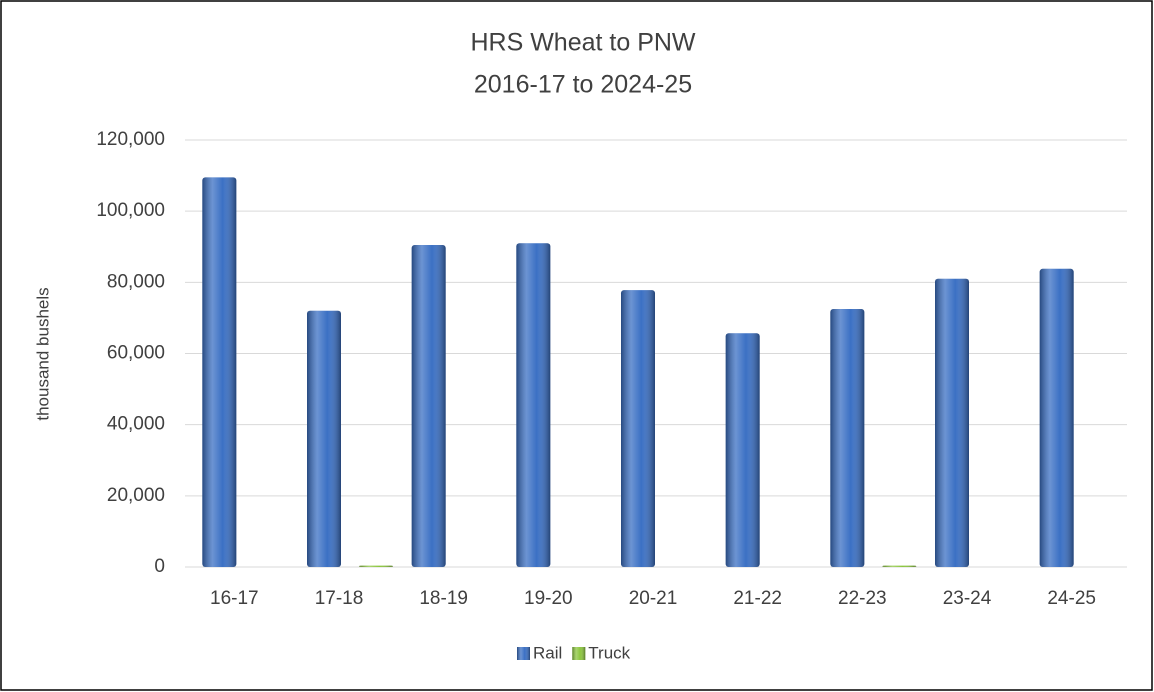  I want to click on x-tick-label: 18-19, so click(443, 598).